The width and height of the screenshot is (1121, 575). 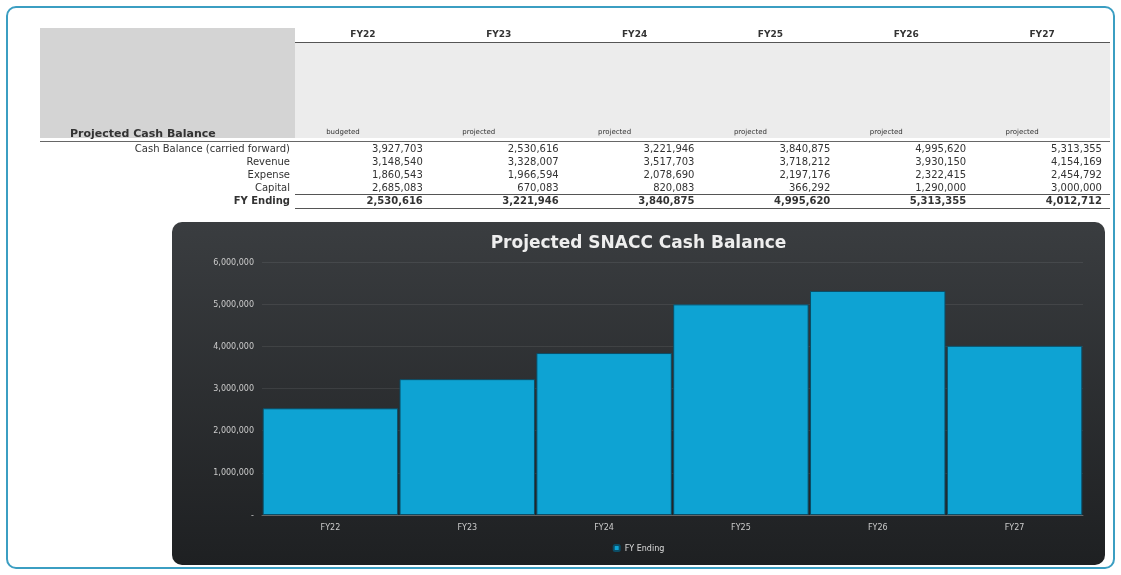 What do you see at coordinates (211, 148) in the screenshot?
I see `text: Cash Balance (carried forward)` at bounding box center [211, 148].